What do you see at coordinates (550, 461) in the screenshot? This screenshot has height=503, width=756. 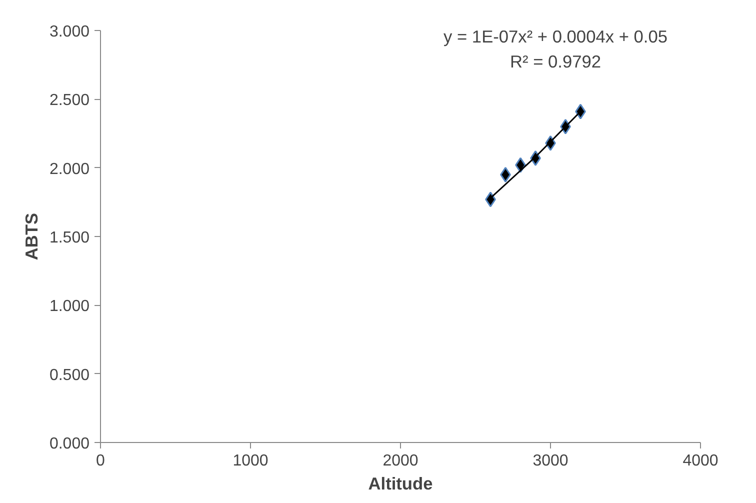 I see `x-tick-label: 3000` at bounding box center [550, 461].